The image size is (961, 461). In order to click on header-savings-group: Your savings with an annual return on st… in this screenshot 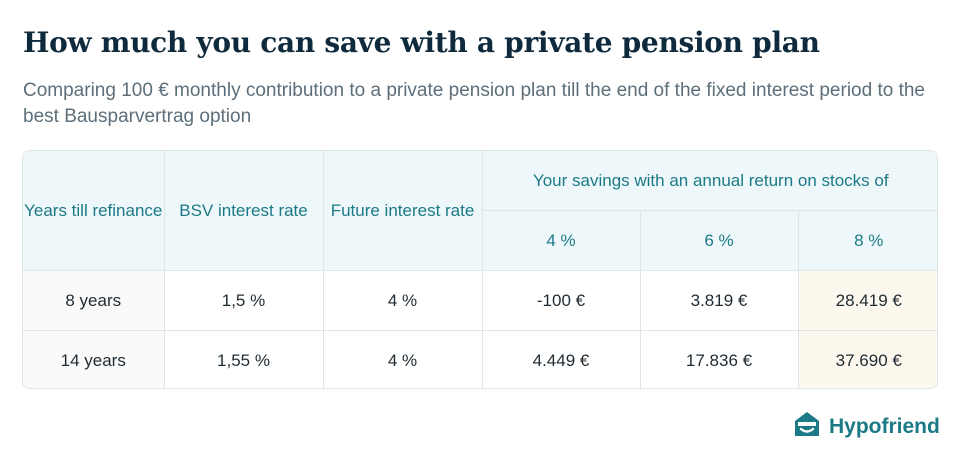, I will do `click(709, 181)`.